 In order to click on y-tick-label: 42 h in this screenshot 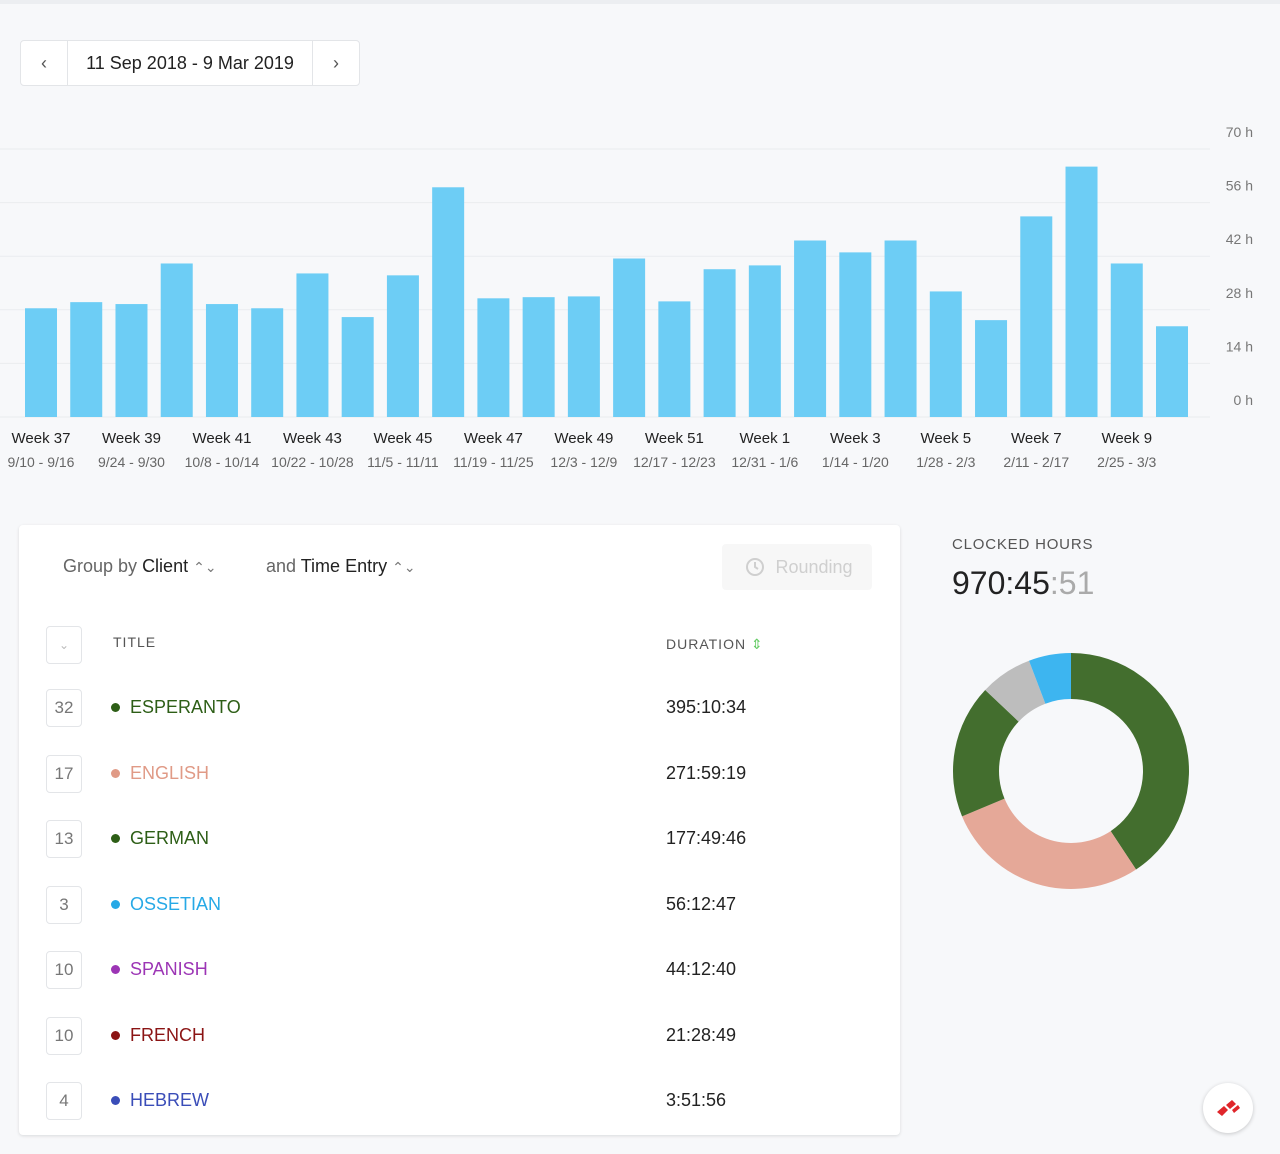, I will do `click(1239, 239)`.